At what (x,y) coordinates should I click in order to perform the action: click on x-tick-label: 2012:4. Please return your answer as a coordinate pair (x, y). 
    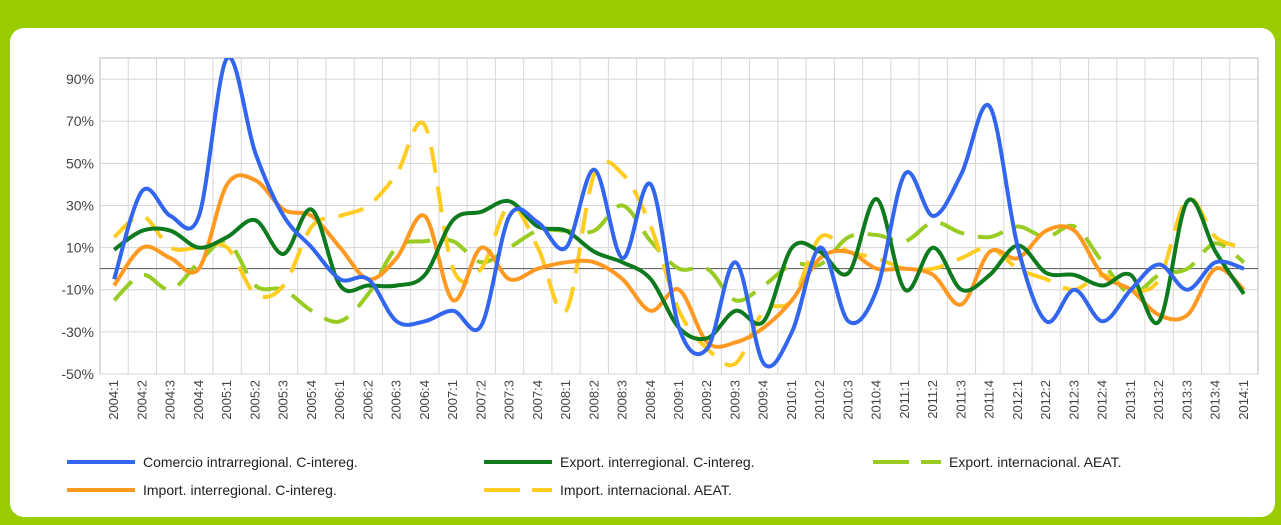
    Looking at the image, I should click on (1102, 400).